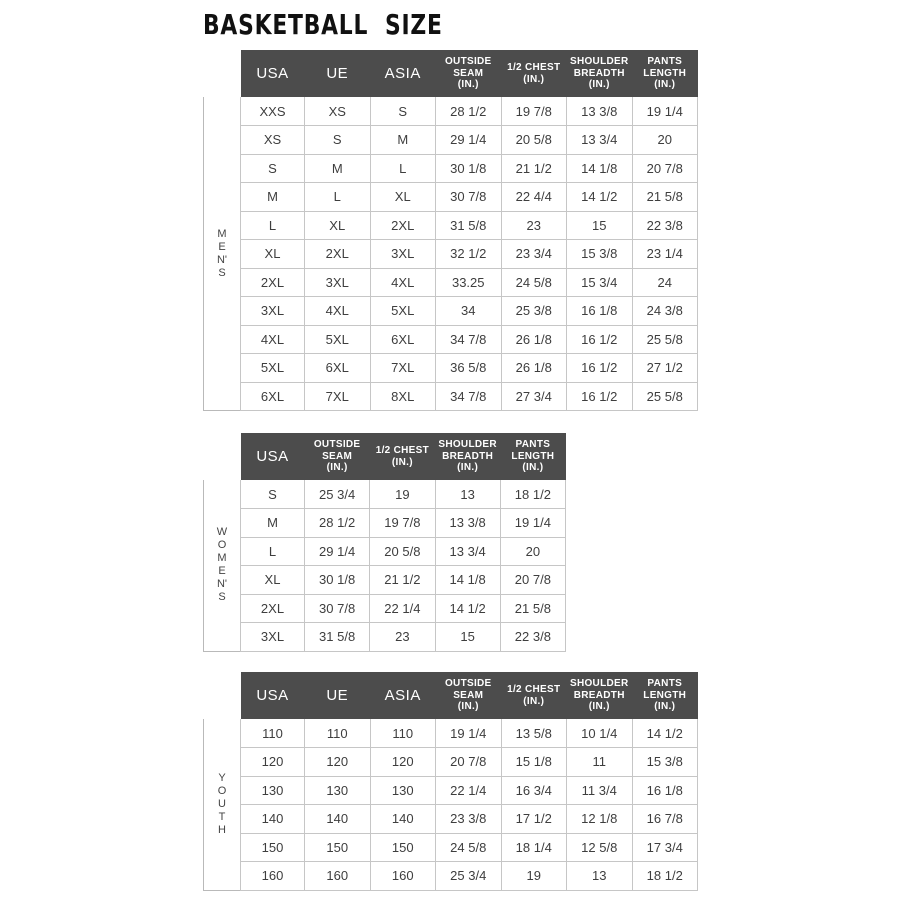  What do you see at coordinates (534, 876) in the screenshot?
I see `measurement-cell: 19` at bounding box center [534, 876].